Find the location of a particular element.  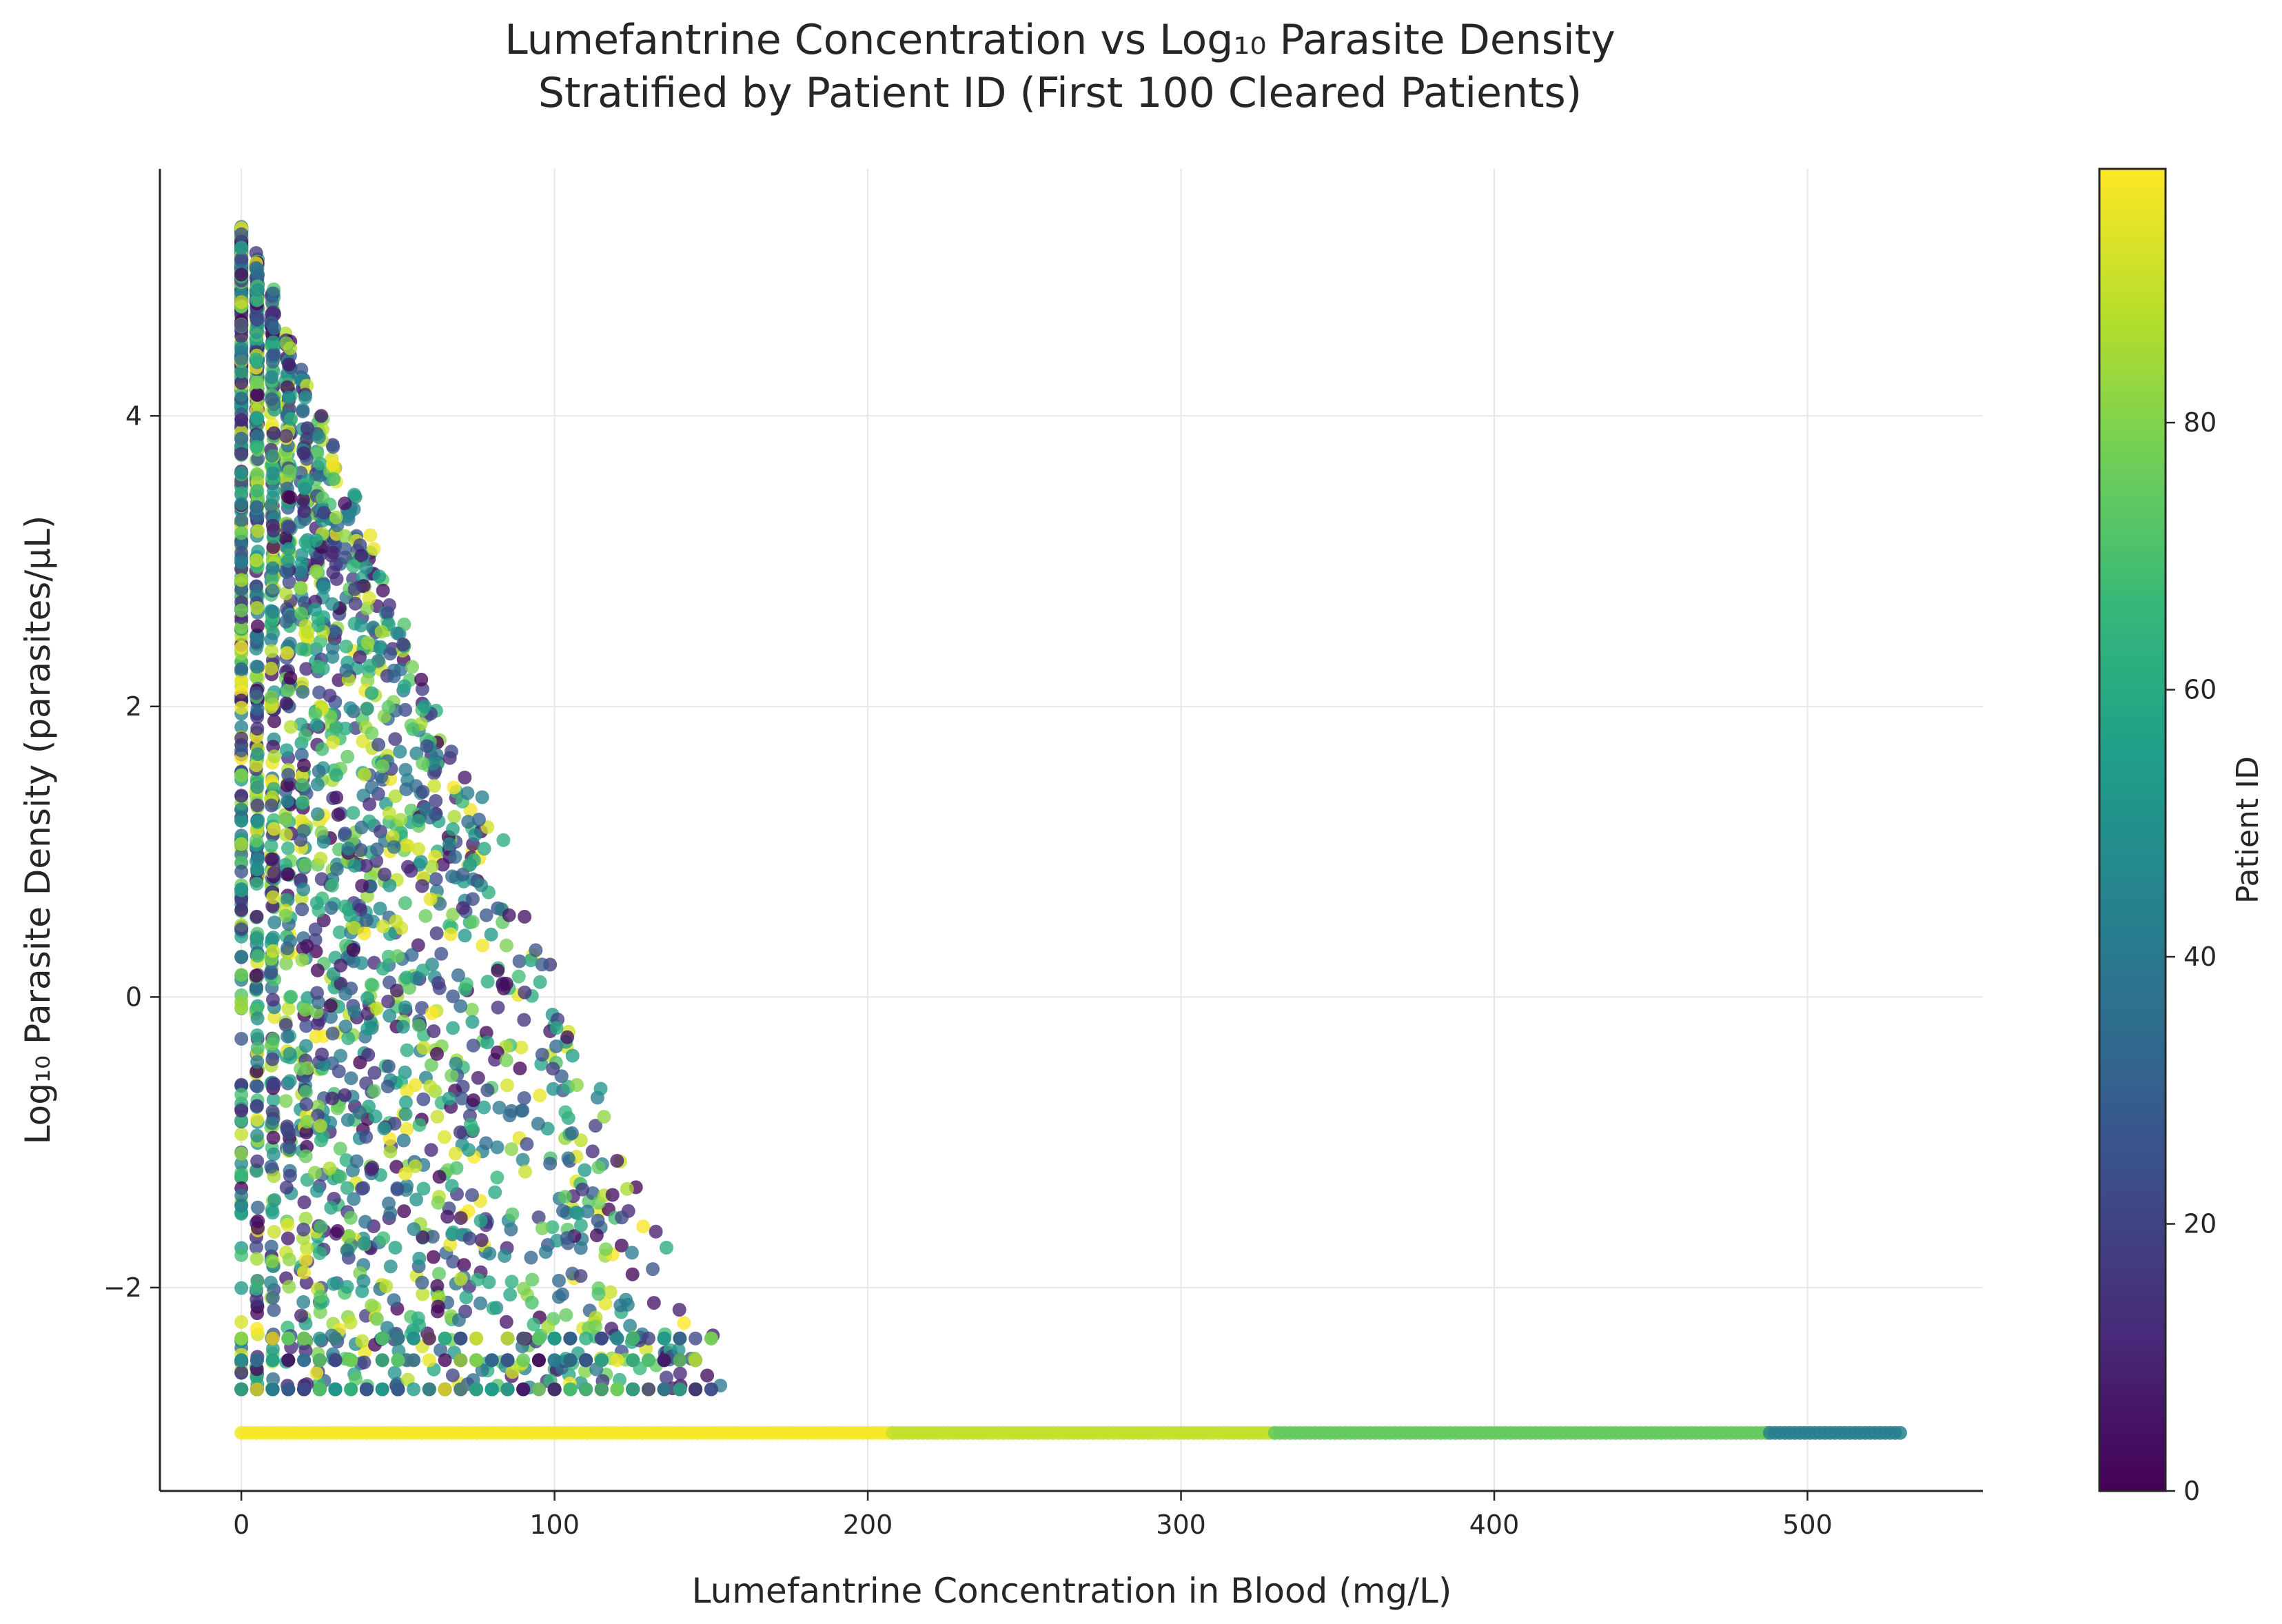

x-tick-label: 400 is located at coordinates (1495, 1525).